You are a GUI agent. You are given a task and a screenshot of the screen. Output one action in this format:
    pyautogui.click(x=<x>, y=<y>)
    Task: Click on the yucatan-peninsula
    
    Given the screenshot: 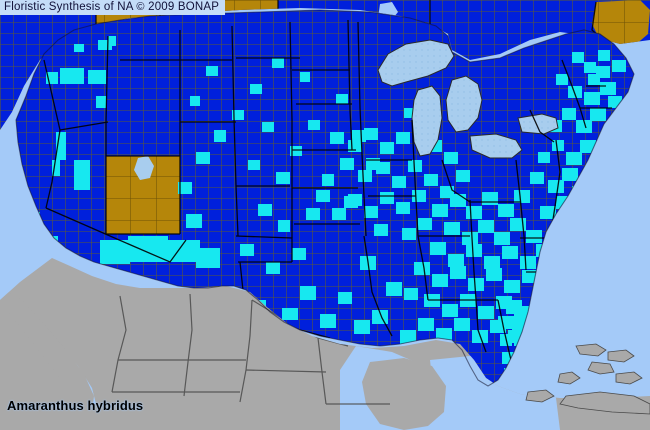 What is the action you would take?
    pyautogui.click(x=404, y=394)
    